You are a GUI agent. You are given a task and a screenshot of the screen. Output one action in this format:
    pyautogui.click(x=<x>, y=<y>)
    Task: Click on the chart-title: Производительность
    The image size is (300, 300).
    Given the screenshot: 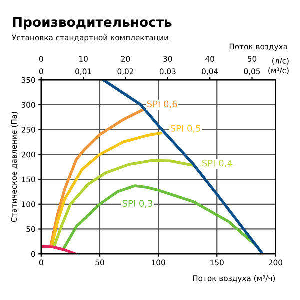 What is the action you would take?
    pyautogui.click(x=92, y=23)
    